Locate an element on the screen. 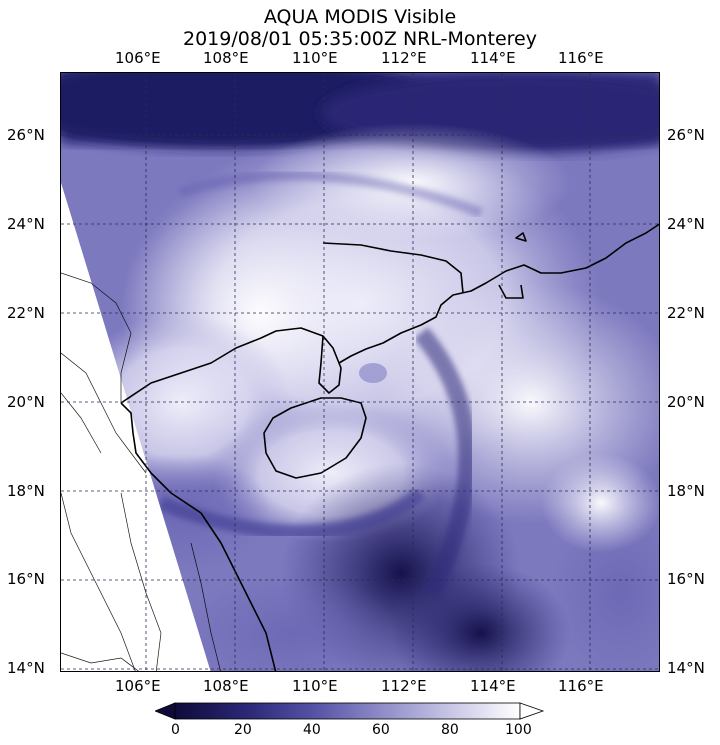 This screenshot has height=745, width=720. lat-label-right: 14°N is located at coordinates (686, 668).